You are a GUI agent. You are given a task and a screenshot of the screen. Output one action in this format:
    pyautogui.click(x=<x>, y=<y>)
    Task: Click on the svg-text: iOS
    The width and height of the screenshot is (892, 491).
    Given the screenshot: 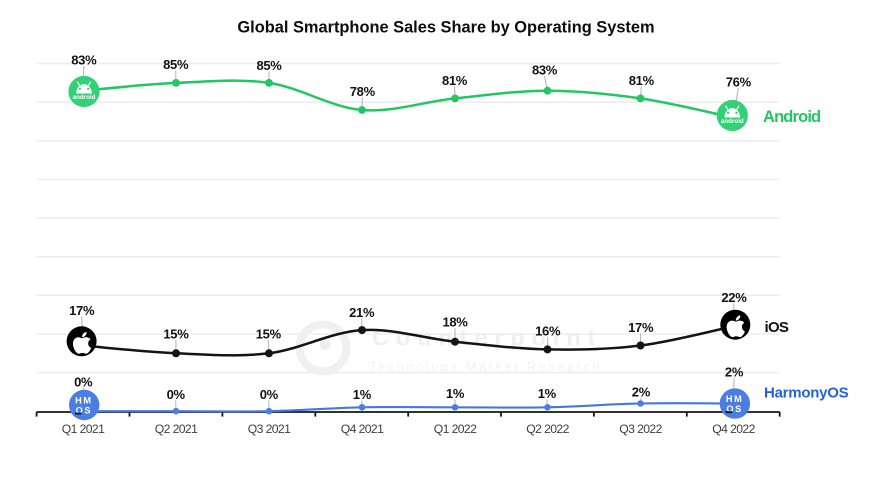 What is the action you would take?
    pyautogui.click(x=777, y=327)
    